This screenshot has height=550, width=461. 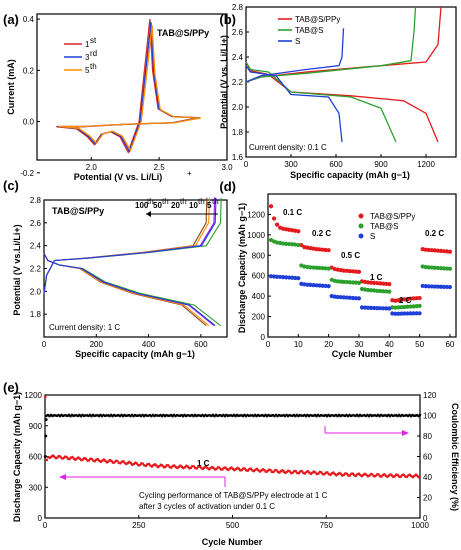 What do you see at coordinates (87, 70) in the screenshot?
I see `panel-a-legend-label: 5` at bounding box center [87, 70].